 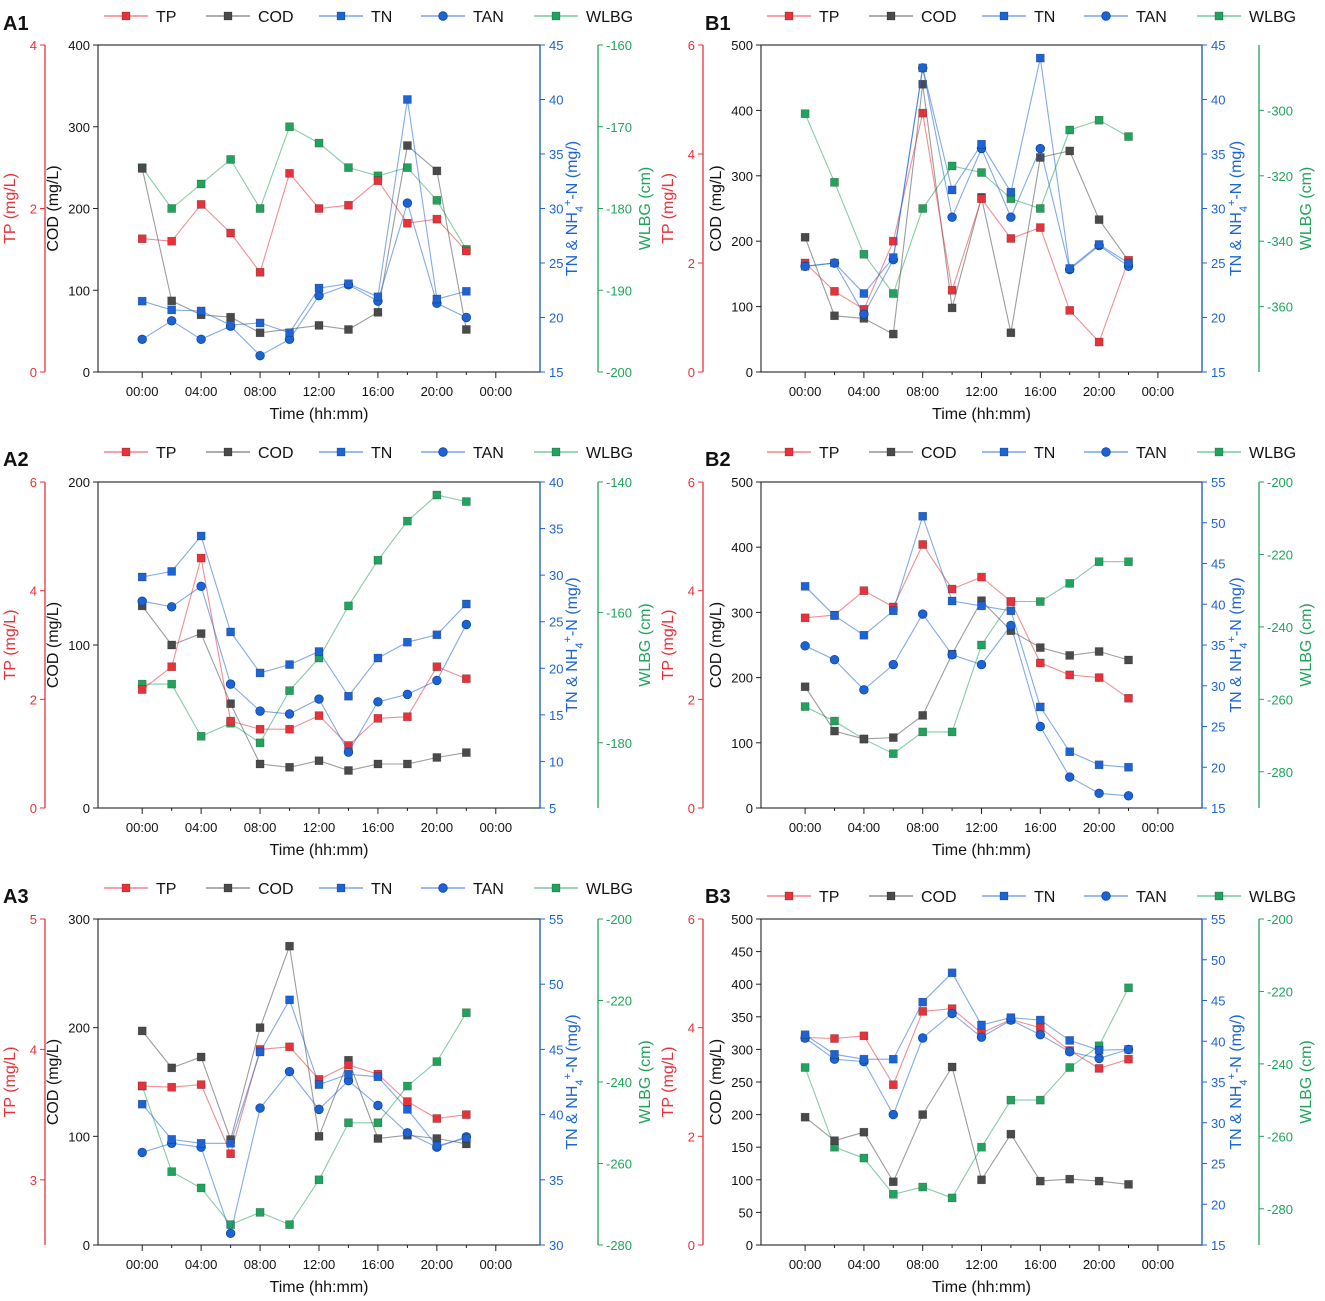 I want to click on cod-tick-label: 100, so click(x=79, y=645).